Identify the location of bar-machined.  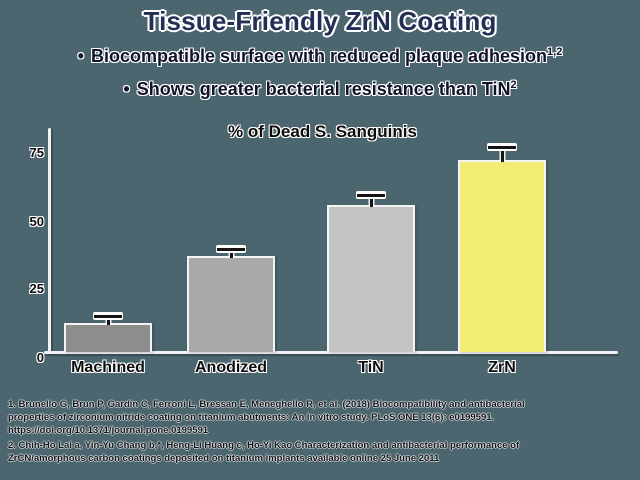
(108, 337).